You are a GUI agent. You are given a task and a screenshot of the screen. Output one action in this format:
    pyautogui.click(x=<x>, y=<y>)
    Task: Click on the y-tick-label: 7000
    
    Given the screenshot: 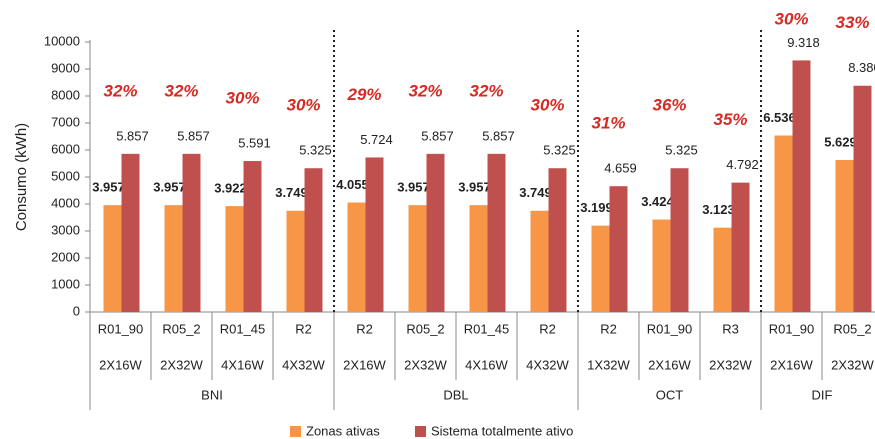 What is the action you would take?
    pyautogui.click(x=65, y=121)
    